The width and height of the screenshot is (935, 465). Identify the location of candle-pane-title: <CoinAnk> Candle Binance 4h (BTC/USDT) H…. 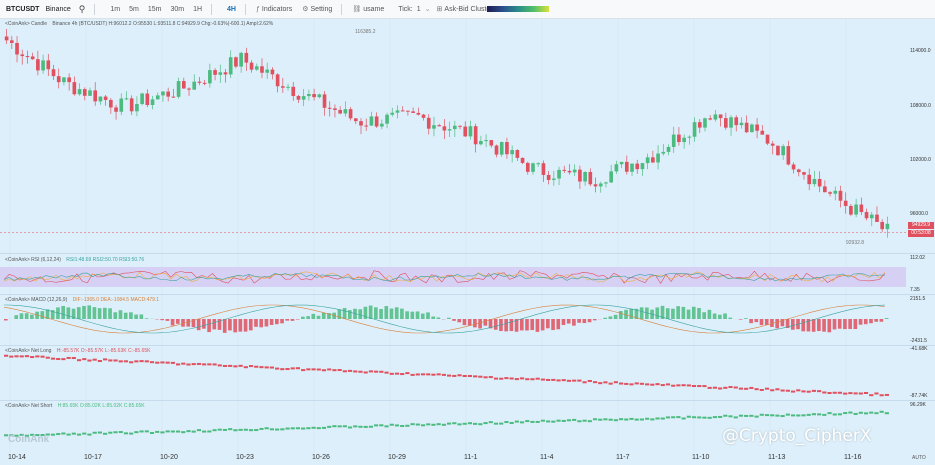
(139, 24).